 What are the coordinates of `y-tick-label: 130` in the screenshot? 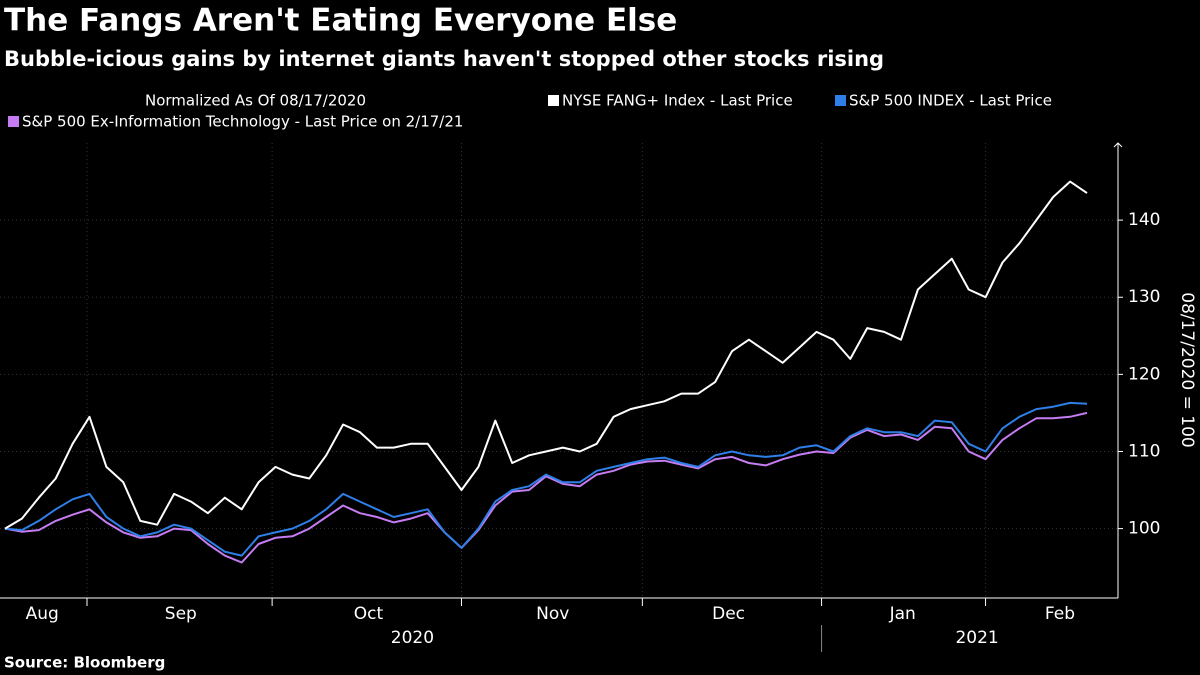 It's located at (1144, 297).